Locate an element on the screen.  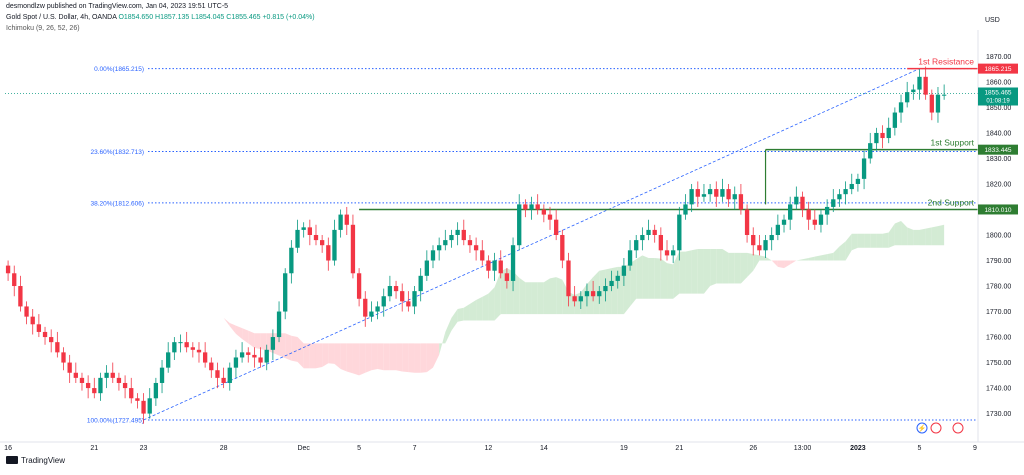
price-tick-label: 1790.00 is located at coordinates (998, 261).